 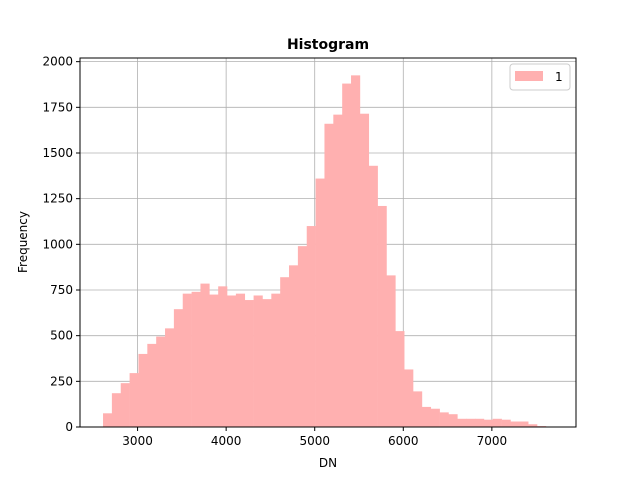 What do you see at coordinates (57, 153) in the screenshot?
I see `y-tick-label: 1500` at bounding box center [57, 153].